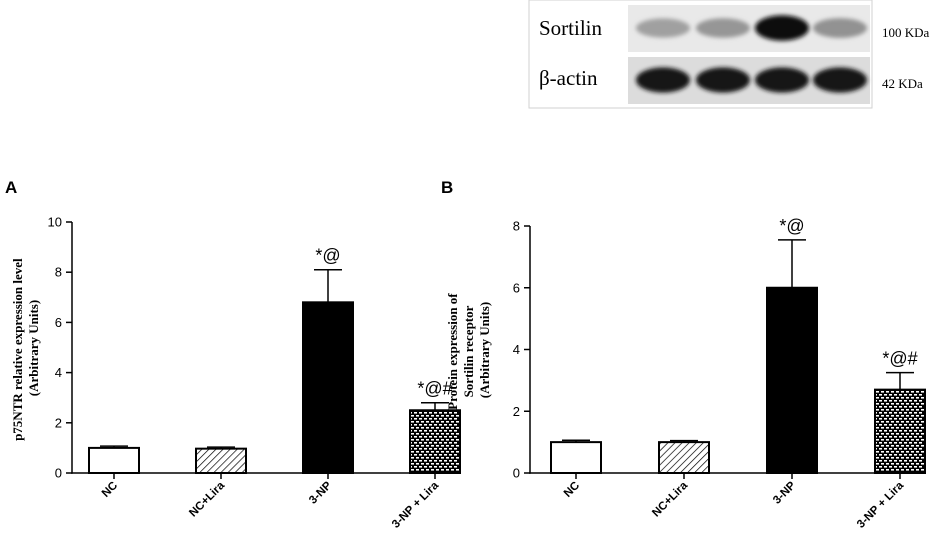  What do you see at coordinates (902, 83) in the screenshot?
I see `blot-size-actin: 42 KDa` at bounding box center [902, 83].